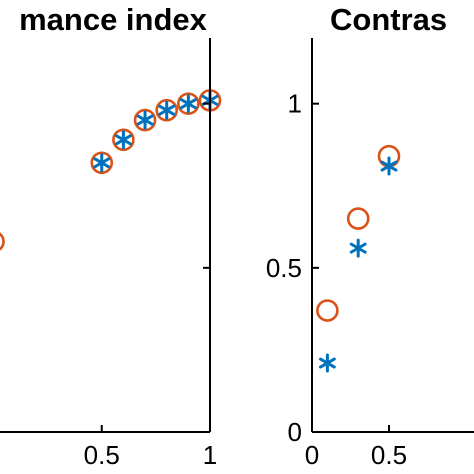 The width and height of the screenshot is (474, 474). I want to click on right-panel-y-tick-label: 0, so click(295, 432).